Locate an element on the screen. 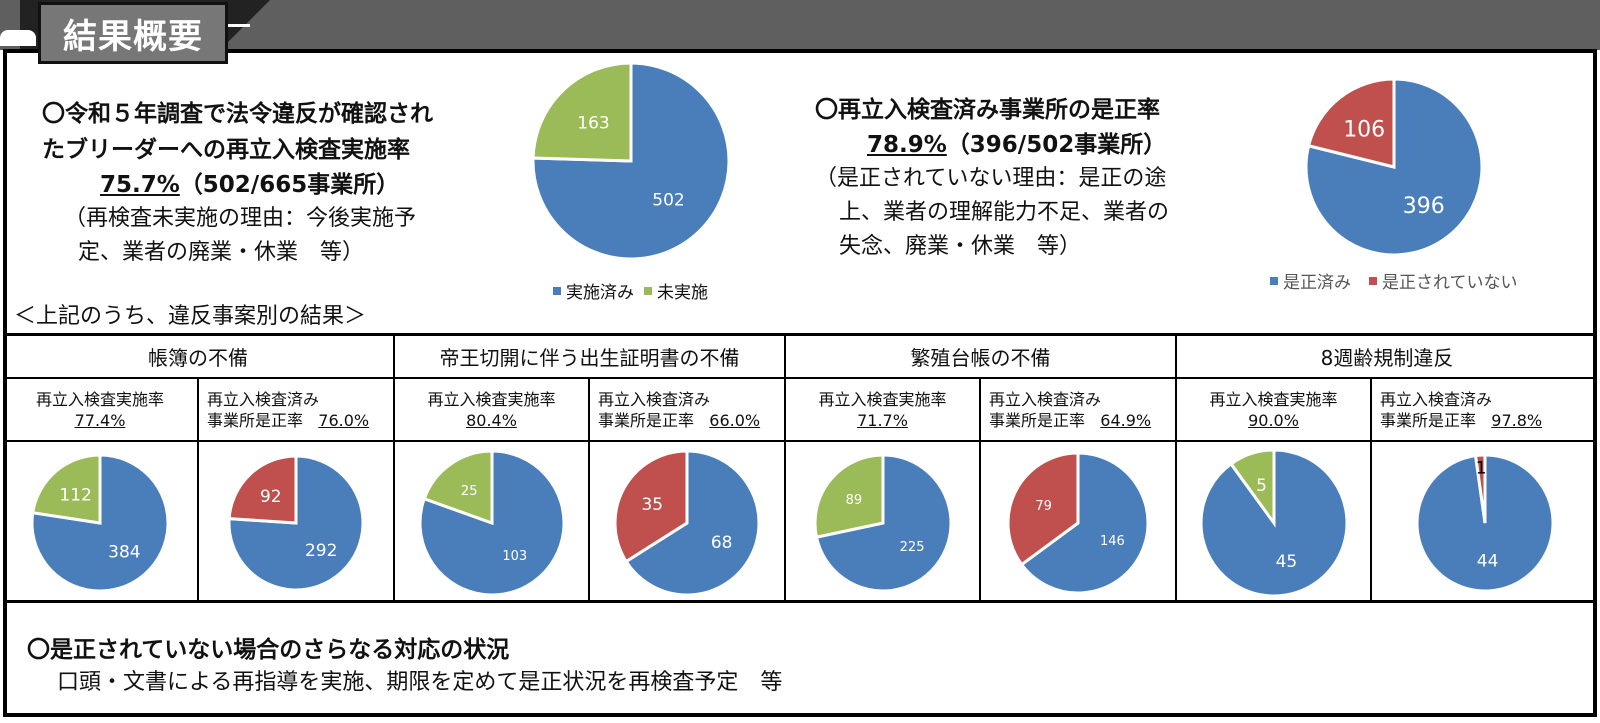  pie-data-label: 79 is located at coordinates (1043, 506).